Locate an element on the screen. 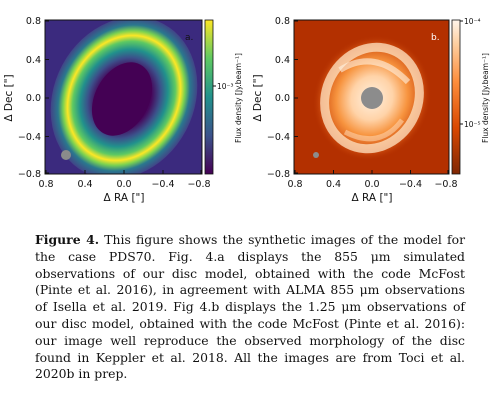 This screenshot has width=500, height=419. panel-b-ytick-3: −0.4 is located at coordinates (278, 137).